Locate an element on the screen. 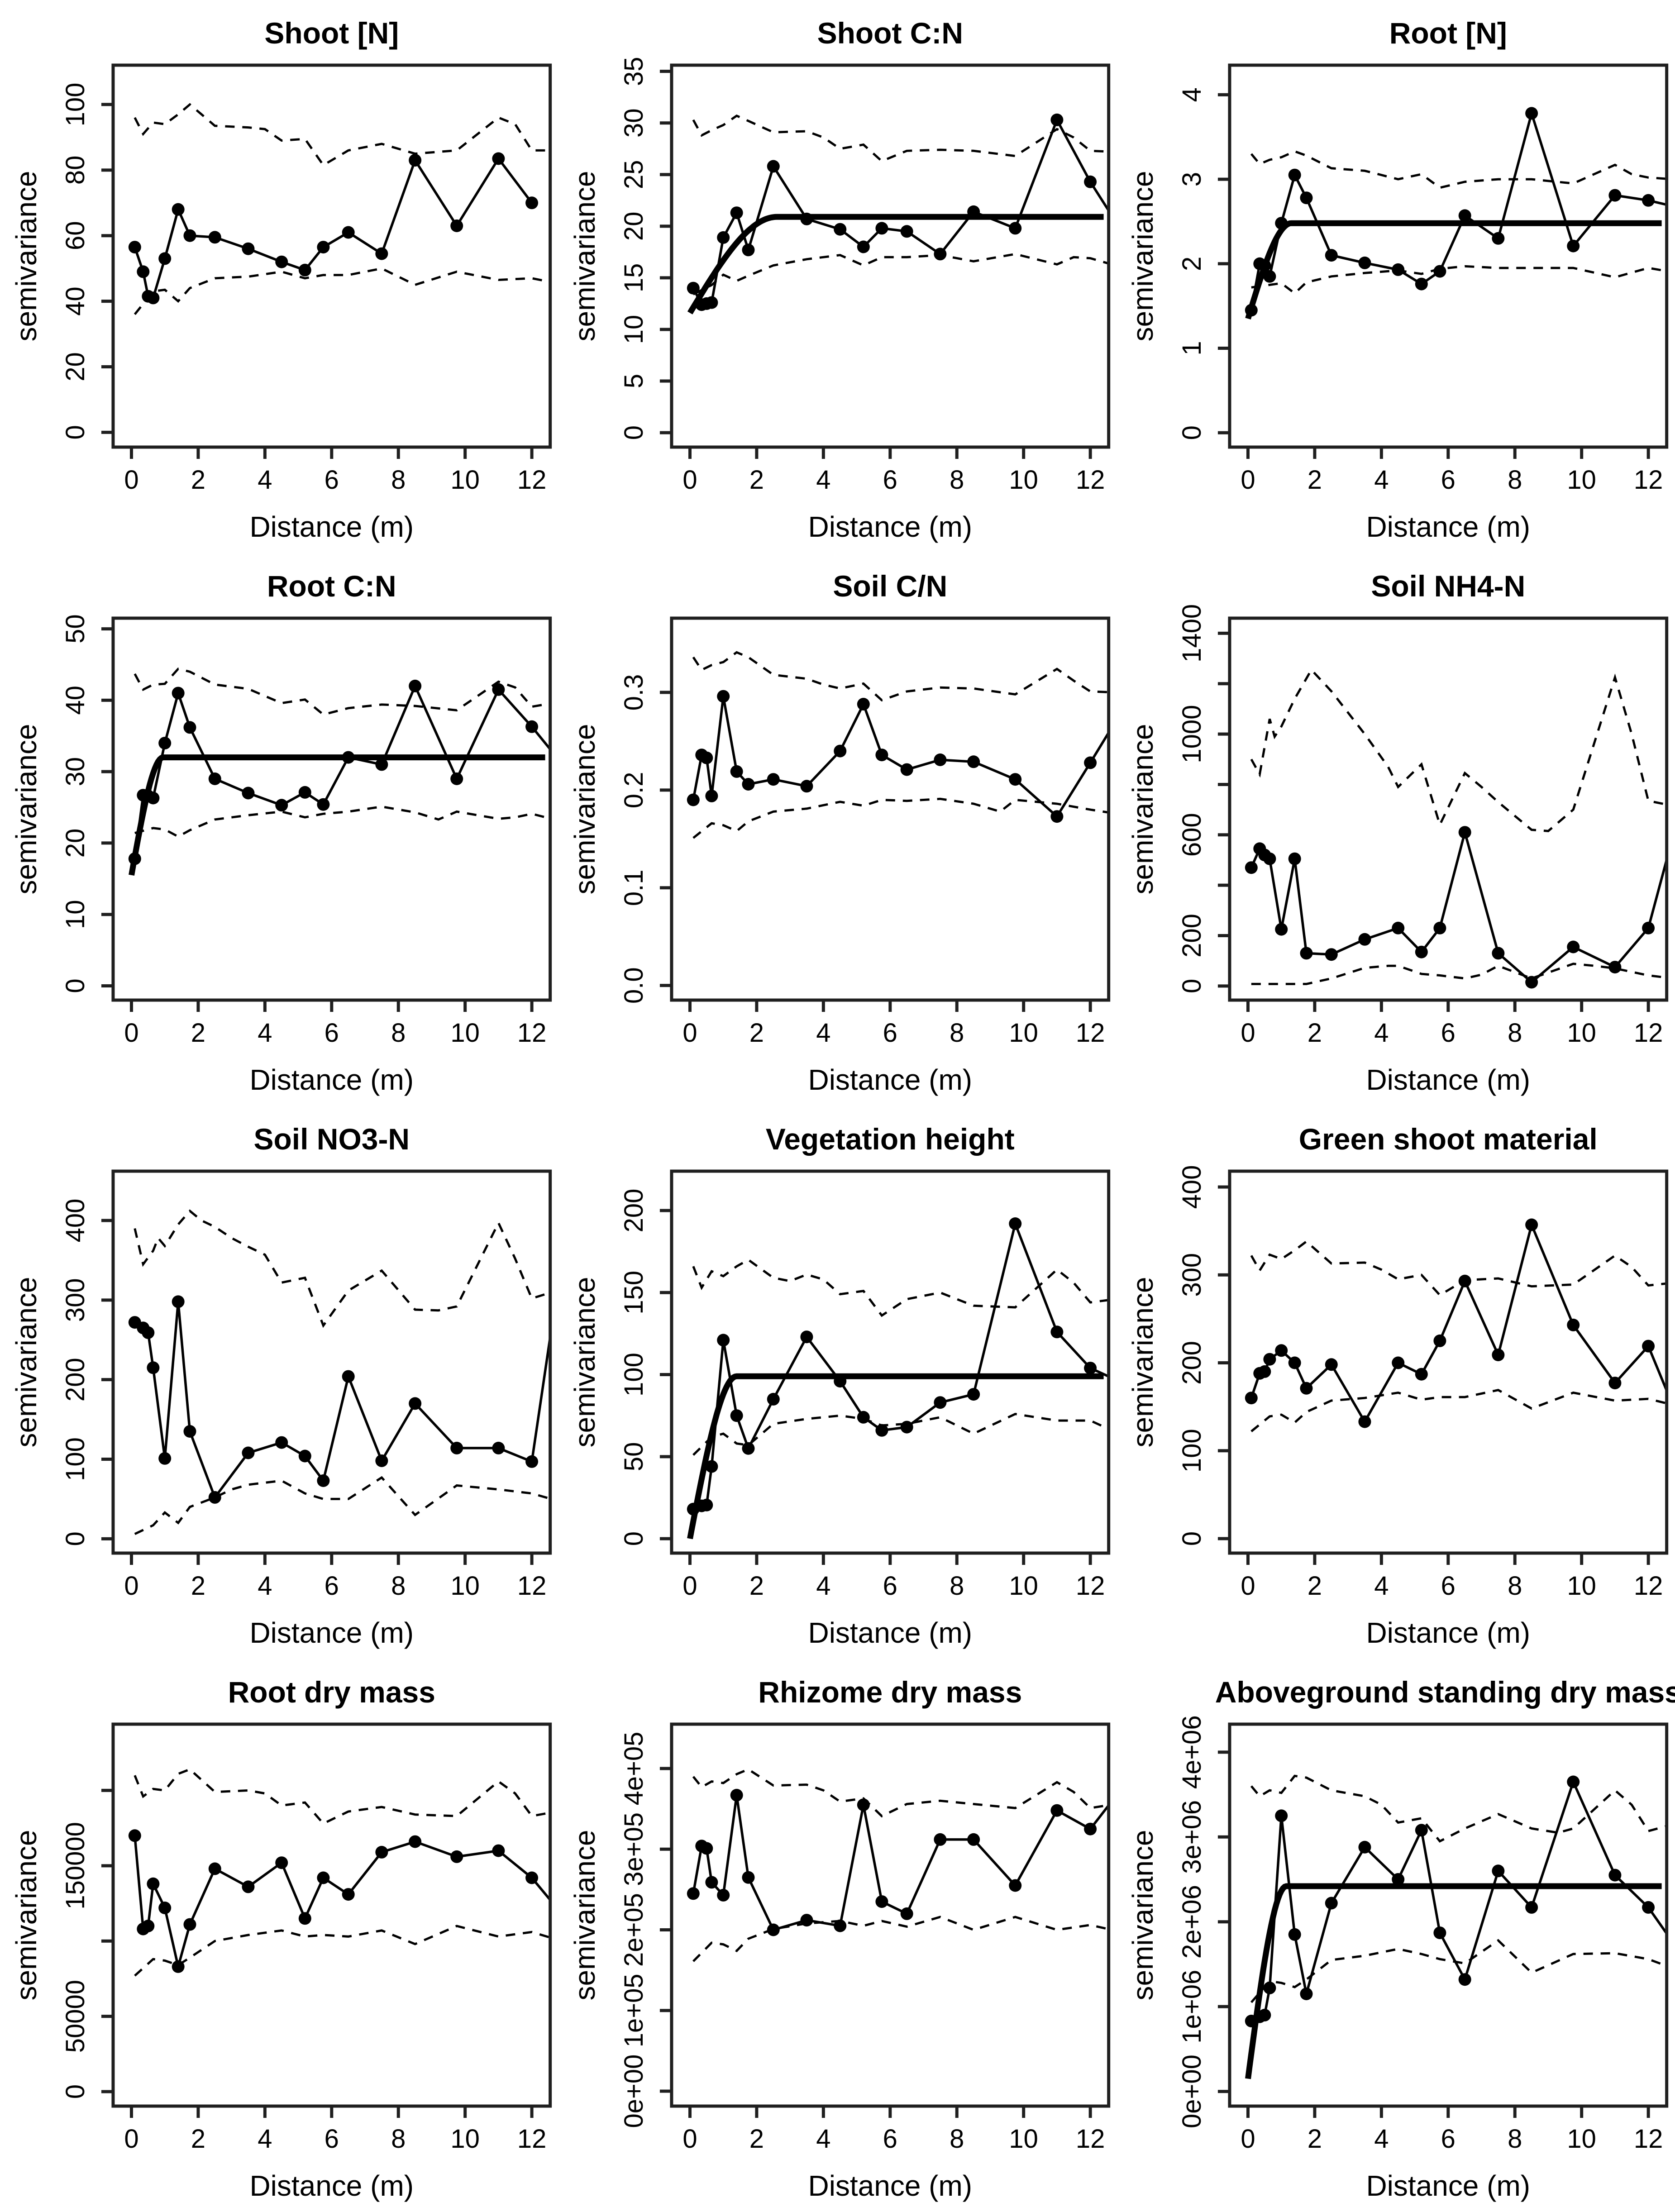 This screenshot has width=1675, height=2212. y-axis-tick-label: 35 is located at coordinates (634, 71).